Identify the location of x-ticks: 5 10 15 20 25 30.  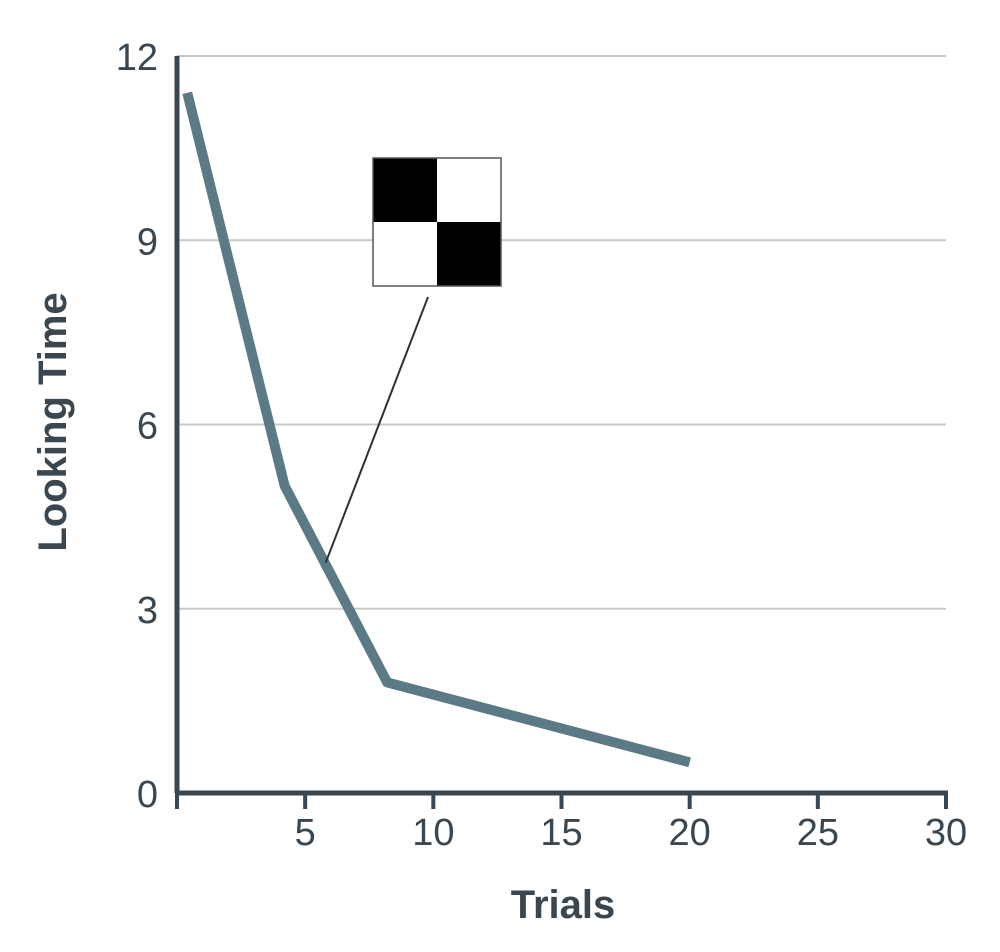
(571, 823).